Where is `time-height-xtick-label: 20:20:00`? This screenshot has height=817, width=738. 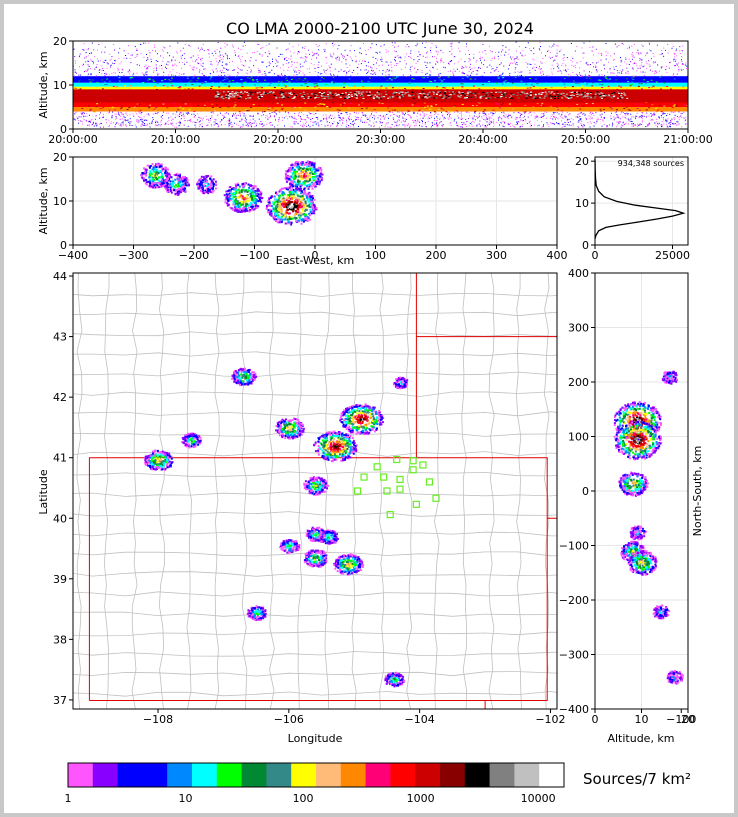 time-height-xtick-label: 20:20:00 is located at coordinates (277, 139).